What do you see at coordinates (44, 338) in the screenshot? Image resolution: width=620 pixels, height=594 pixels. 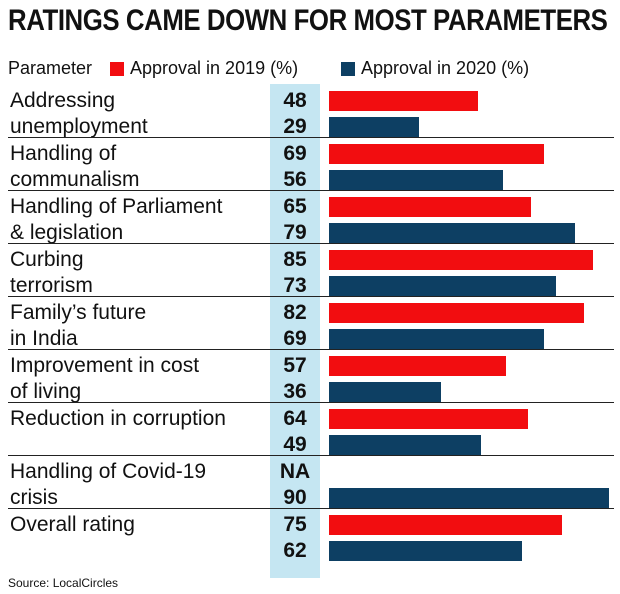 I see `category-label: in India` at bounding box center [44, 338].